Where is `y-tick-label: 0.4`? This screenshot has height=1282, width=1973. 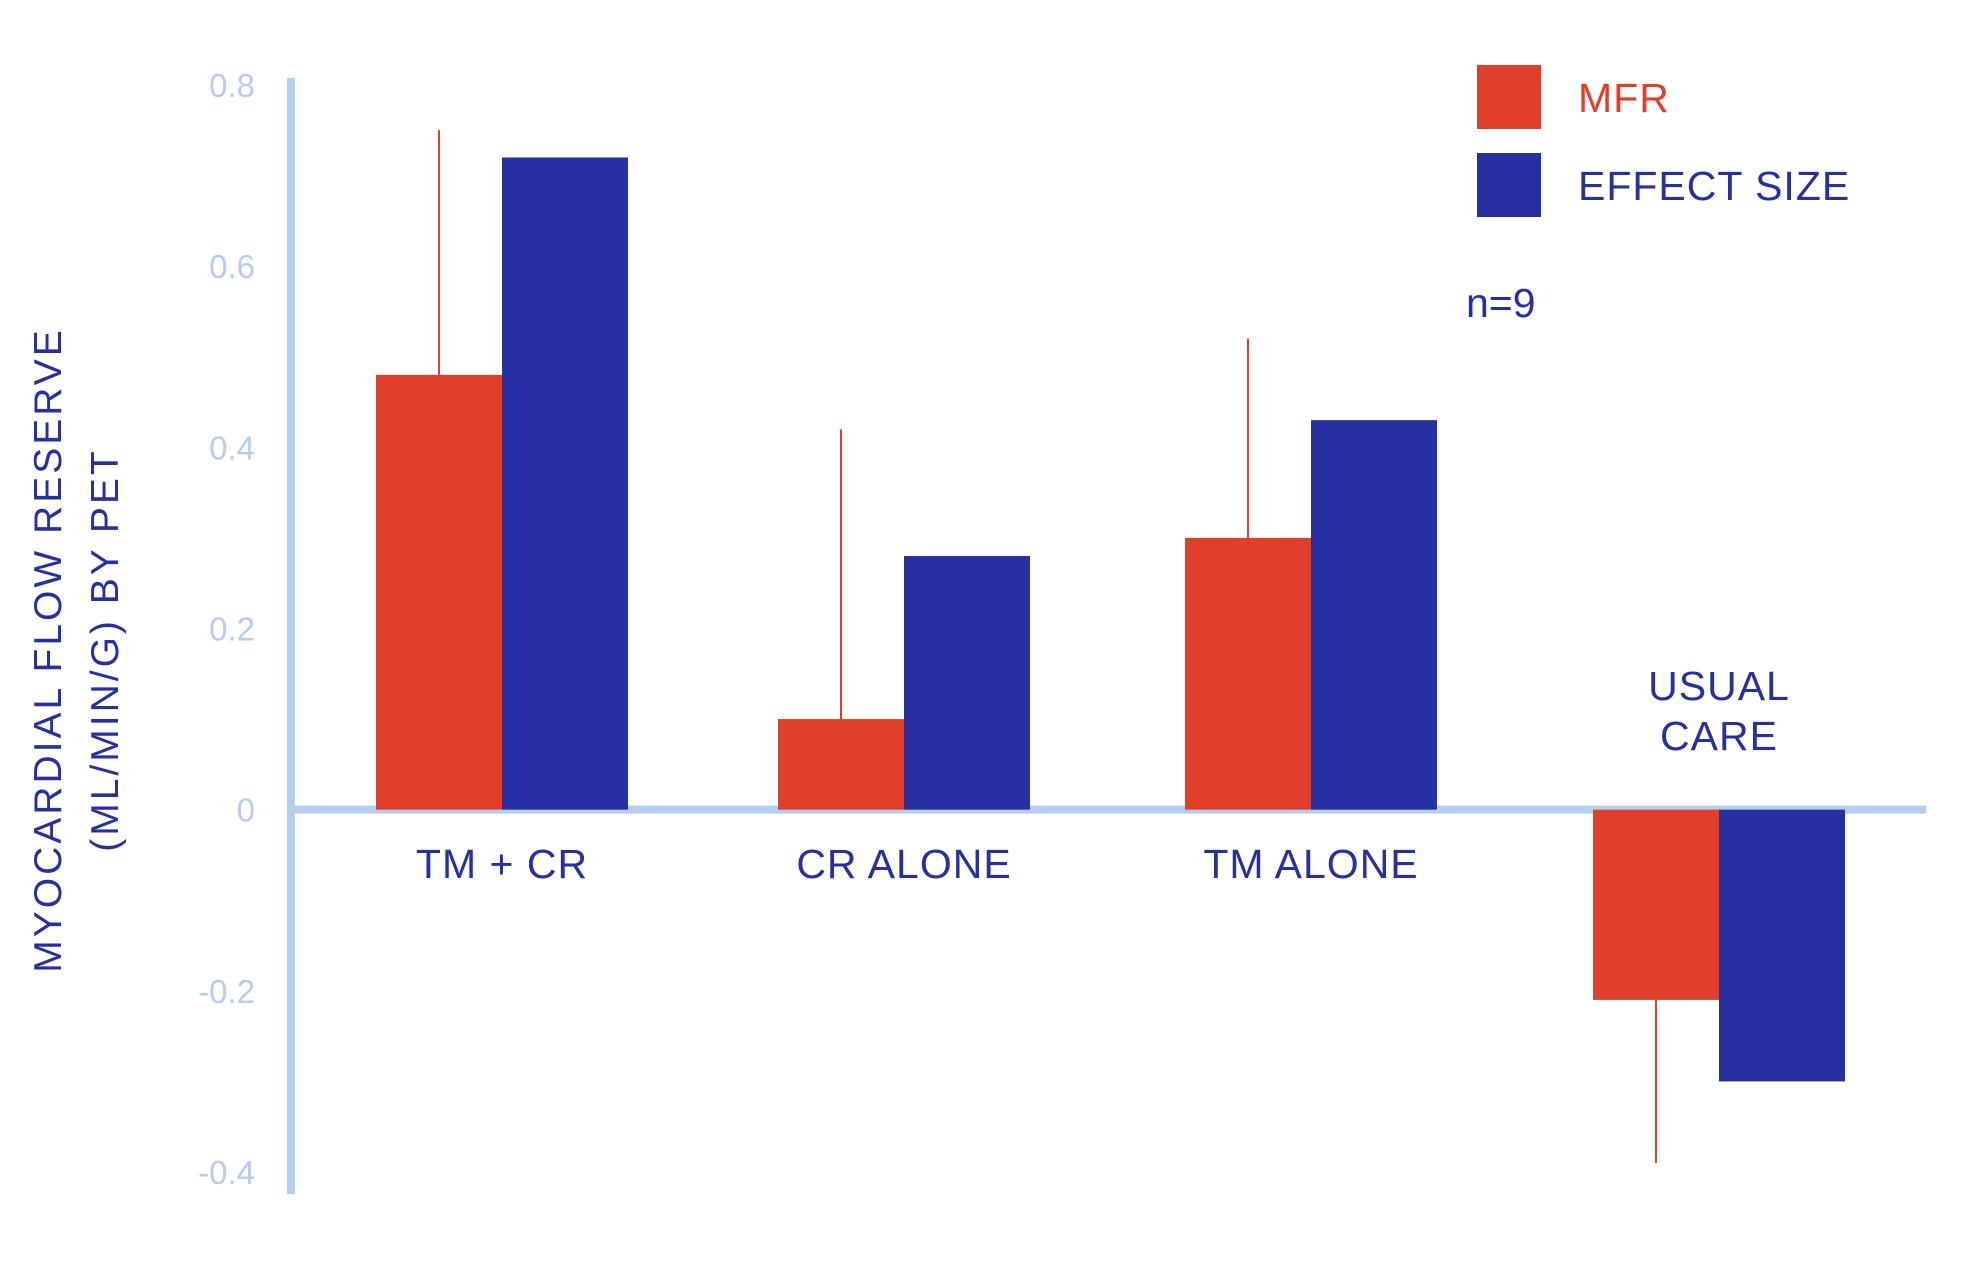 y-tick-label: 0.4 is located at coordinates (232, 447).